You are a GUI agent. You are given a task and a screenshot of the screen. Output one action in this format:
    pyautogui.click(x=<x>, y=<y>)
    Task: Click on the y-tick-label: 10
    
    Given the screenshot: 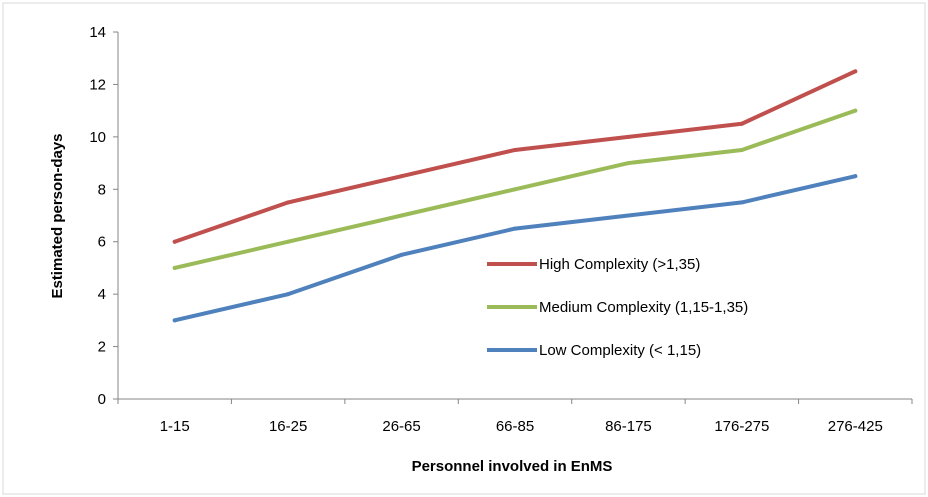 What is the action you would take?
    pyautogui.click(x=97, y=137)
    